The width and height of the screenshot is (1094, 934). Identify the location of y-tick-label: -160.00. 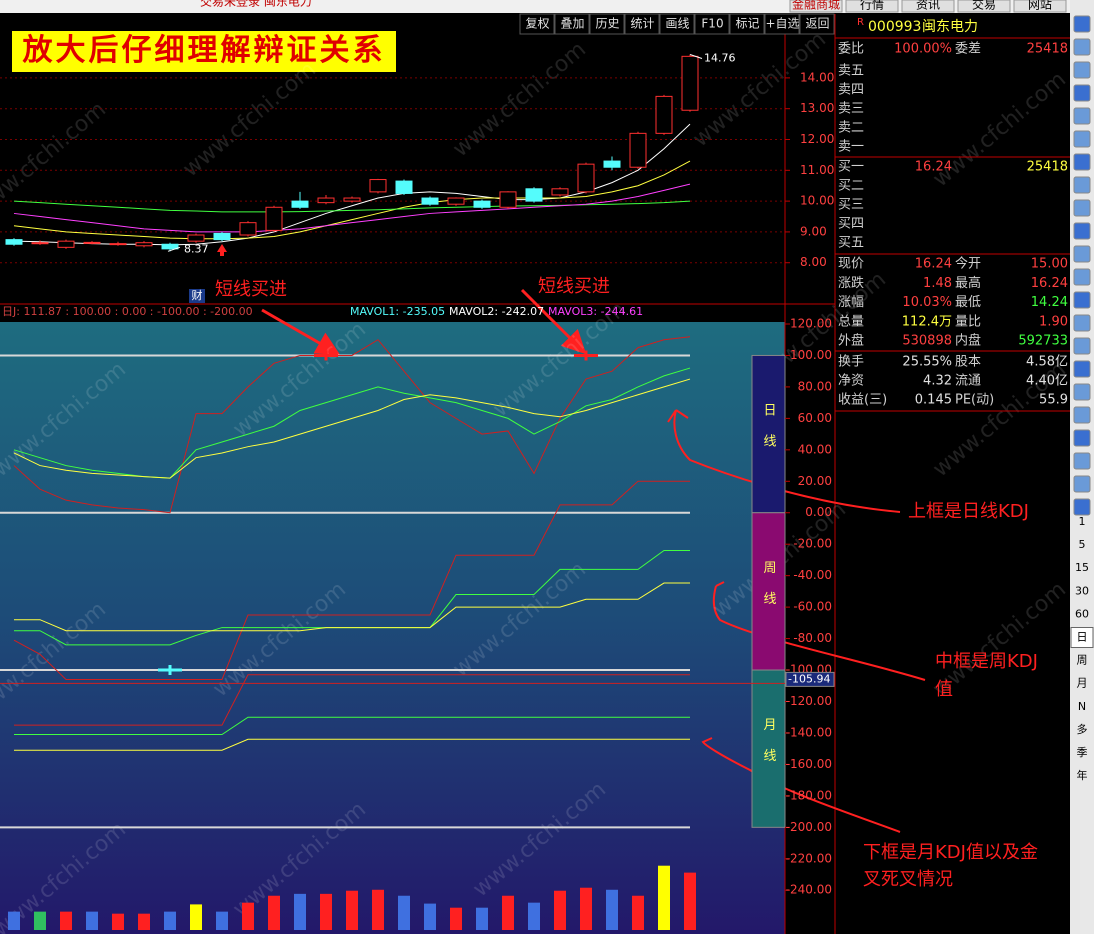
(809, 764).